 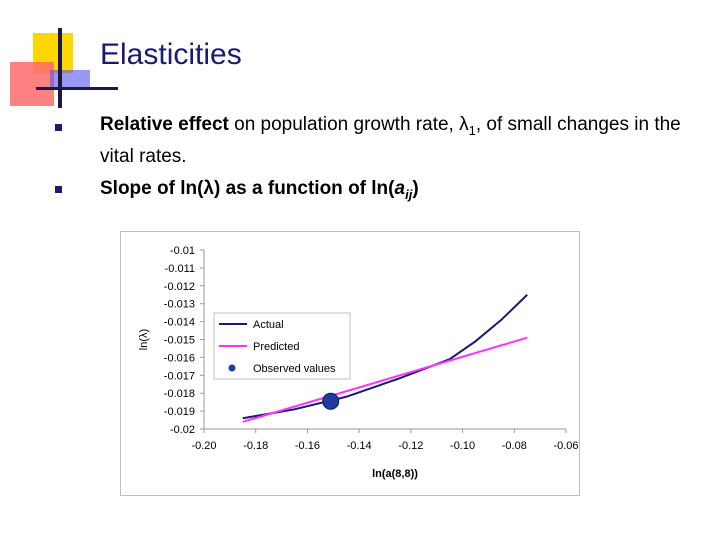 I want to click on x-axis-label: ln(a(8,8)), so click(x=395, y=474).